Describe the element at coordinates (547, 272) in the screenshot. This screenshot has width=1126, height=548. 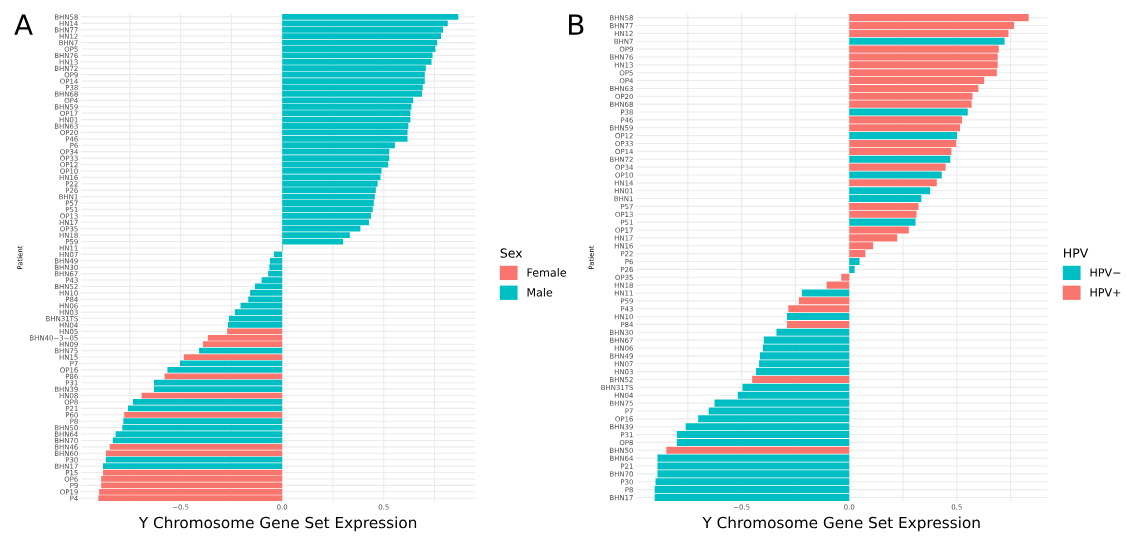
I see `legend-label: Female` at that location.